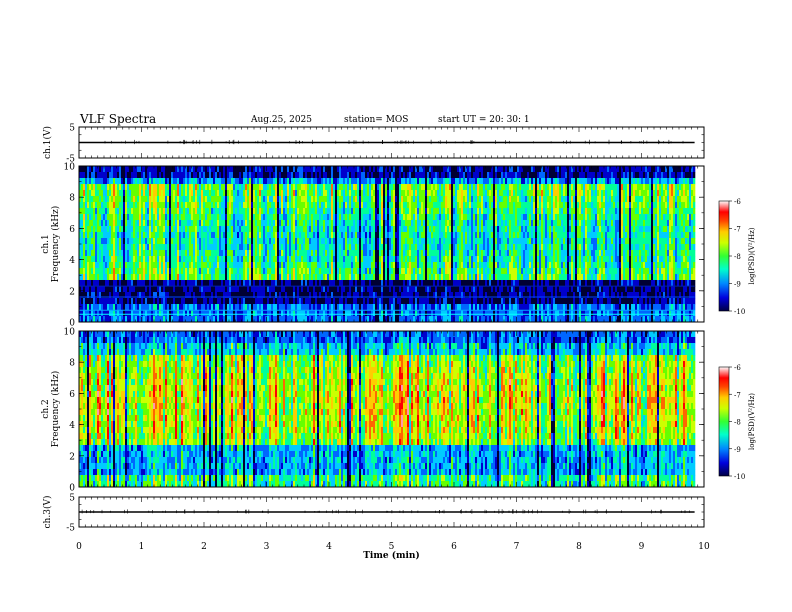  I want to click on x-tick-label: 3, so click(267, 547).